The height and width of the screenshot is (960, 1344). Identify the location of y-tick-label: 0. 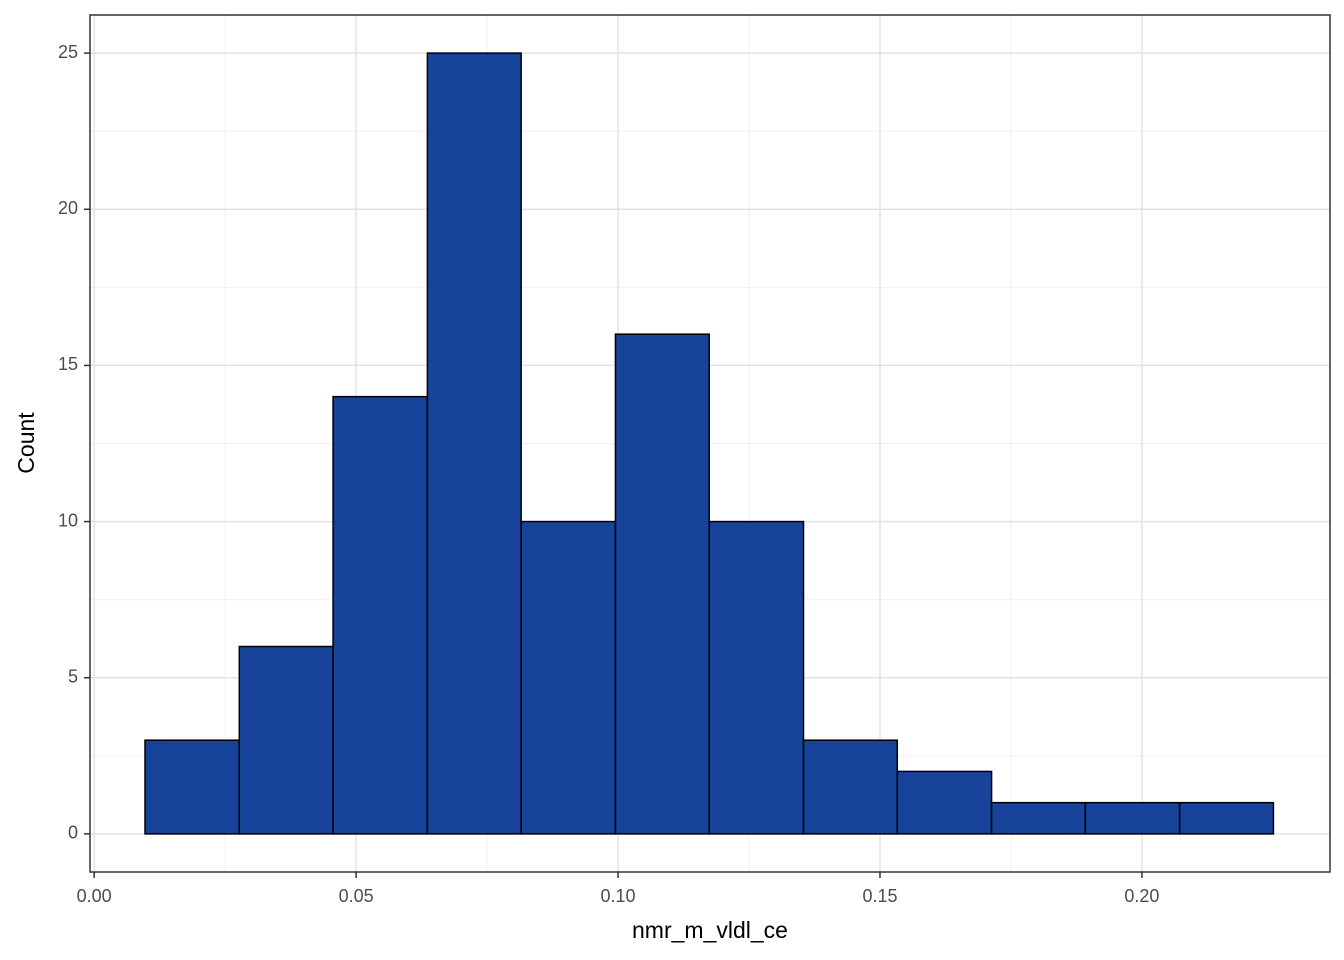
(73, 833).